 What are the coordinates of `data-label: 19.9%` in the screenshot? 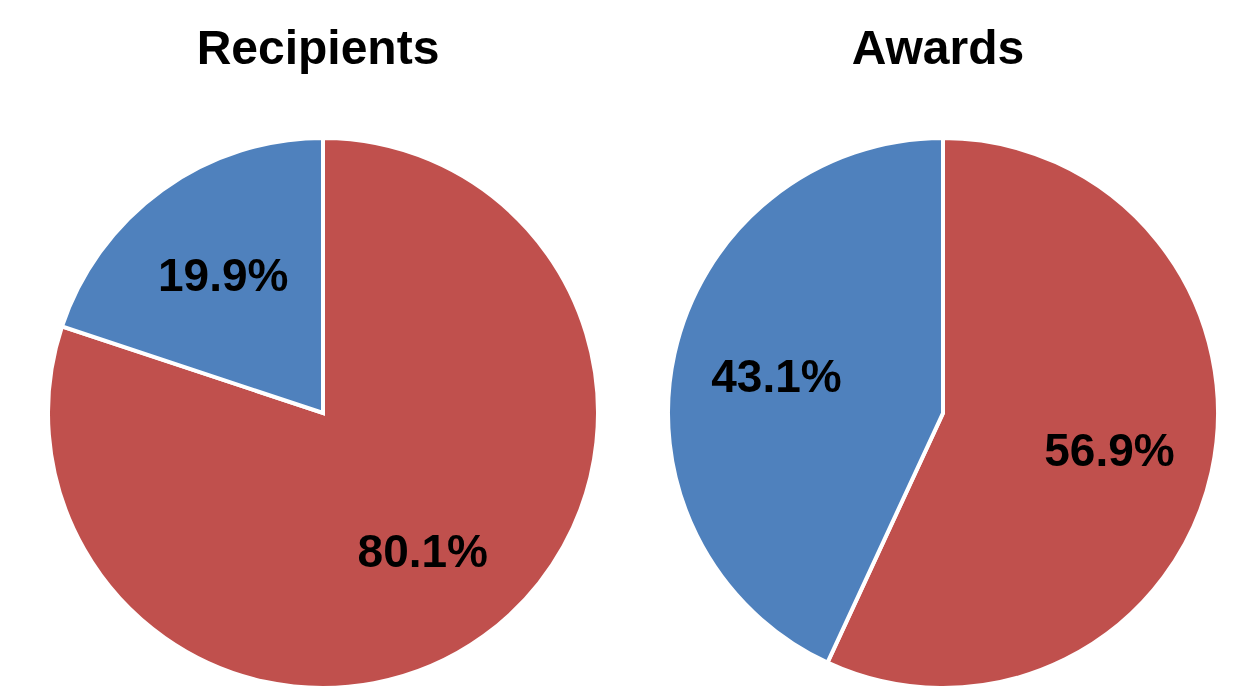 It's located at (223, 274).